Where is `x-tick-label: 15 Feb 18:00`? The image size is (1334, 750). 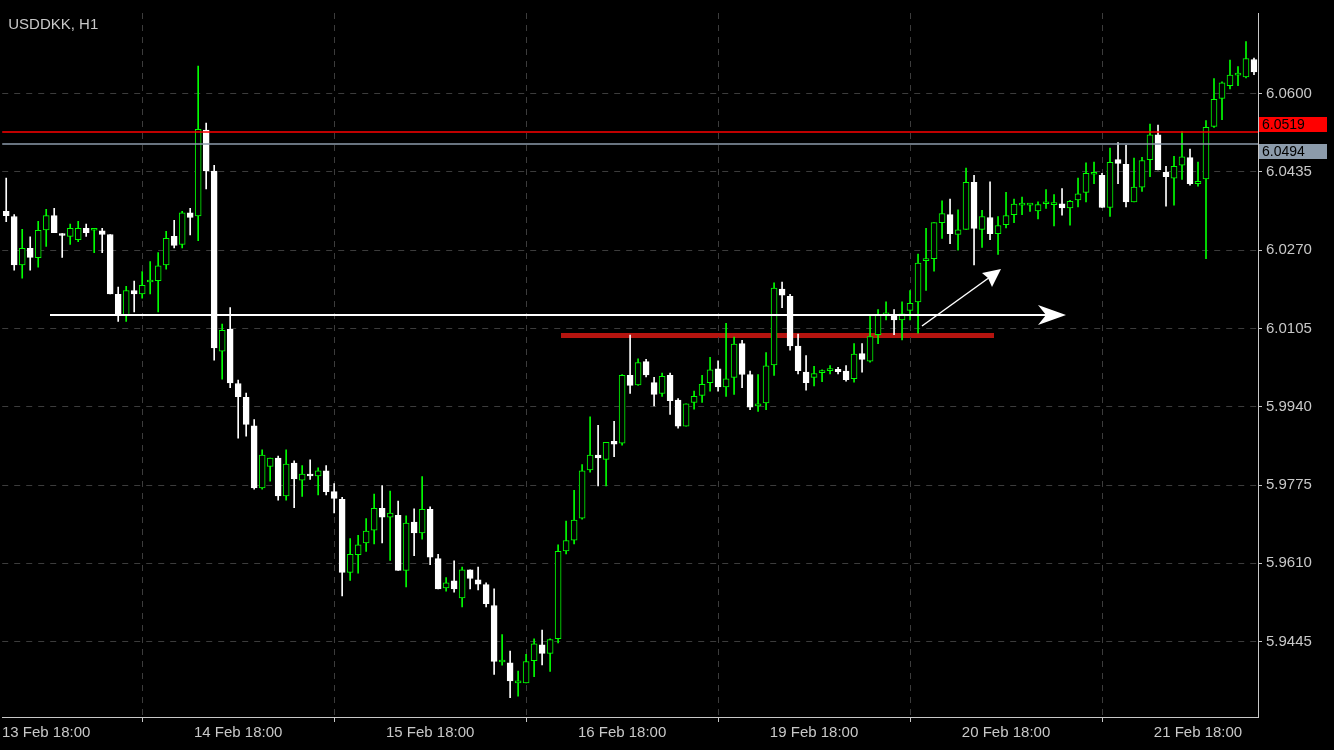 x-tick-label: 15 Feb 18:00 is located at coordinates (430, 732).